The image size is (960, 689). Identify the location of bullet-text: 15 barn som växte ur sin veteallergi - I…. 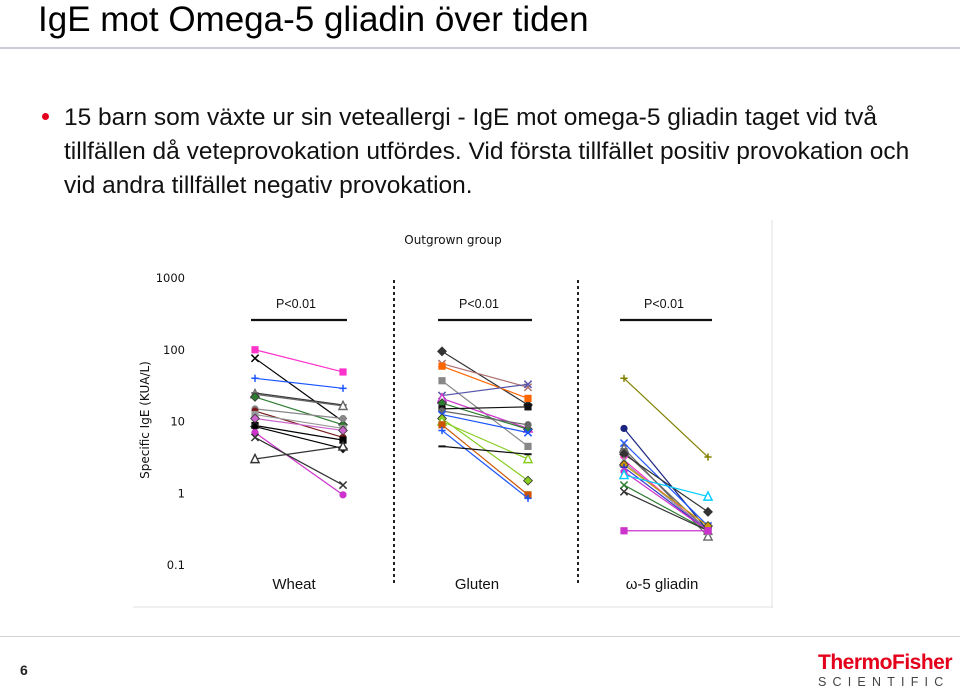
(487, 151).